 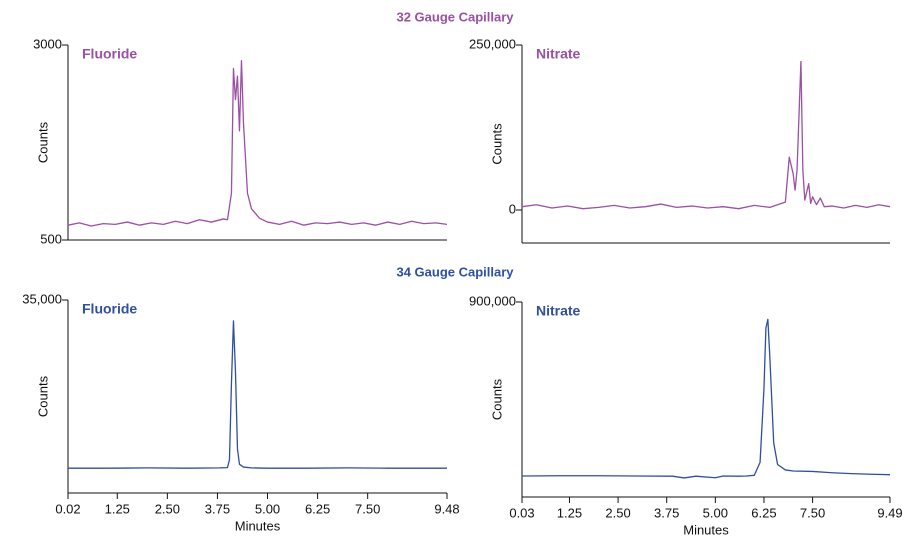 What do you see at coordinates (47, 43) in the screenshot?
I see `y-tick-label: 3000` at bounding box center [47, 43].